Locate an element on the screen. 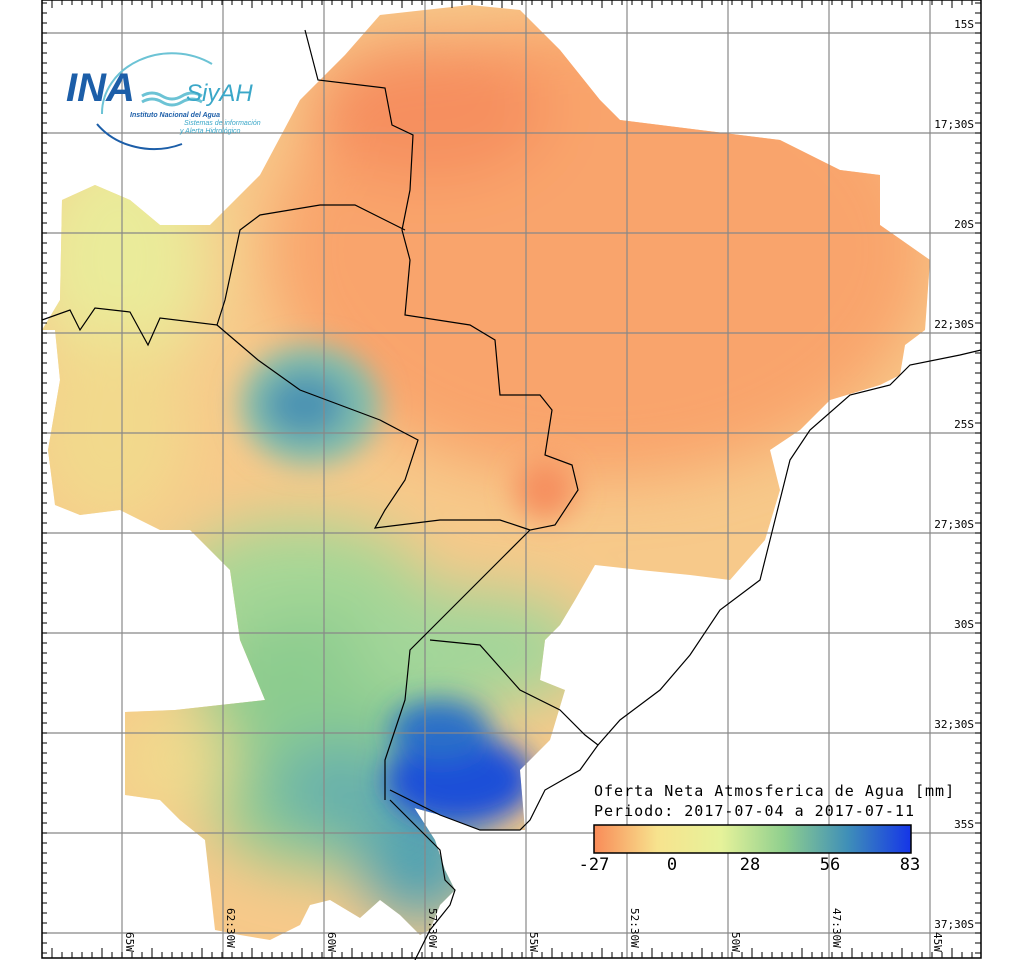 Image resolution: width=1024 pixels, height=960 pixels. legend-tick: 0 is located at coordinates (672, 865).